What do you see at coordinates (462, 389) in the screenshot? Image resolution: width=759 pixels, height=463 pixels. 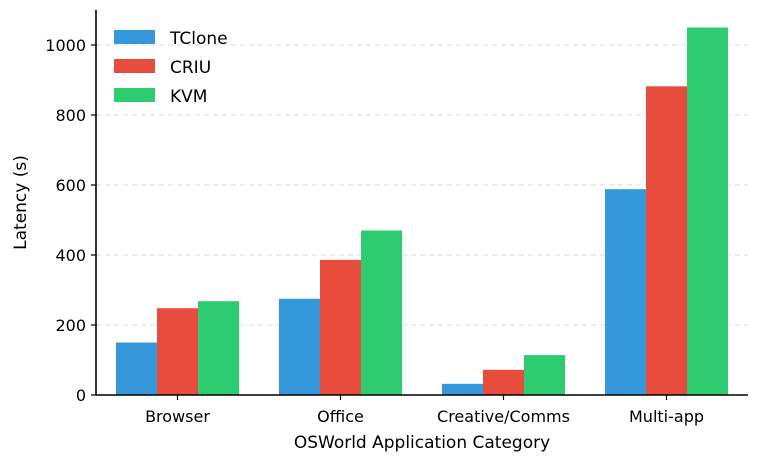 I see `bar-tclone-creative-comms` at bounding box center [462, 389].